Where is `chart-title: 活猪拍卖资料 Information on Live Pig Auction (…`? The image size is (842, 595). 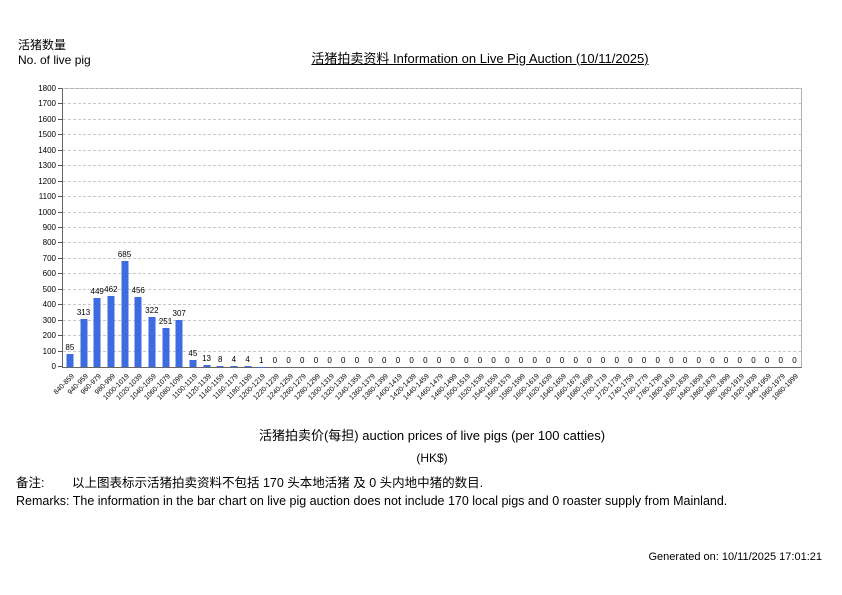
chart-title: 活猪拍卖资料 Information on Live Pig Auction (… is located at coordinates (480, 58).